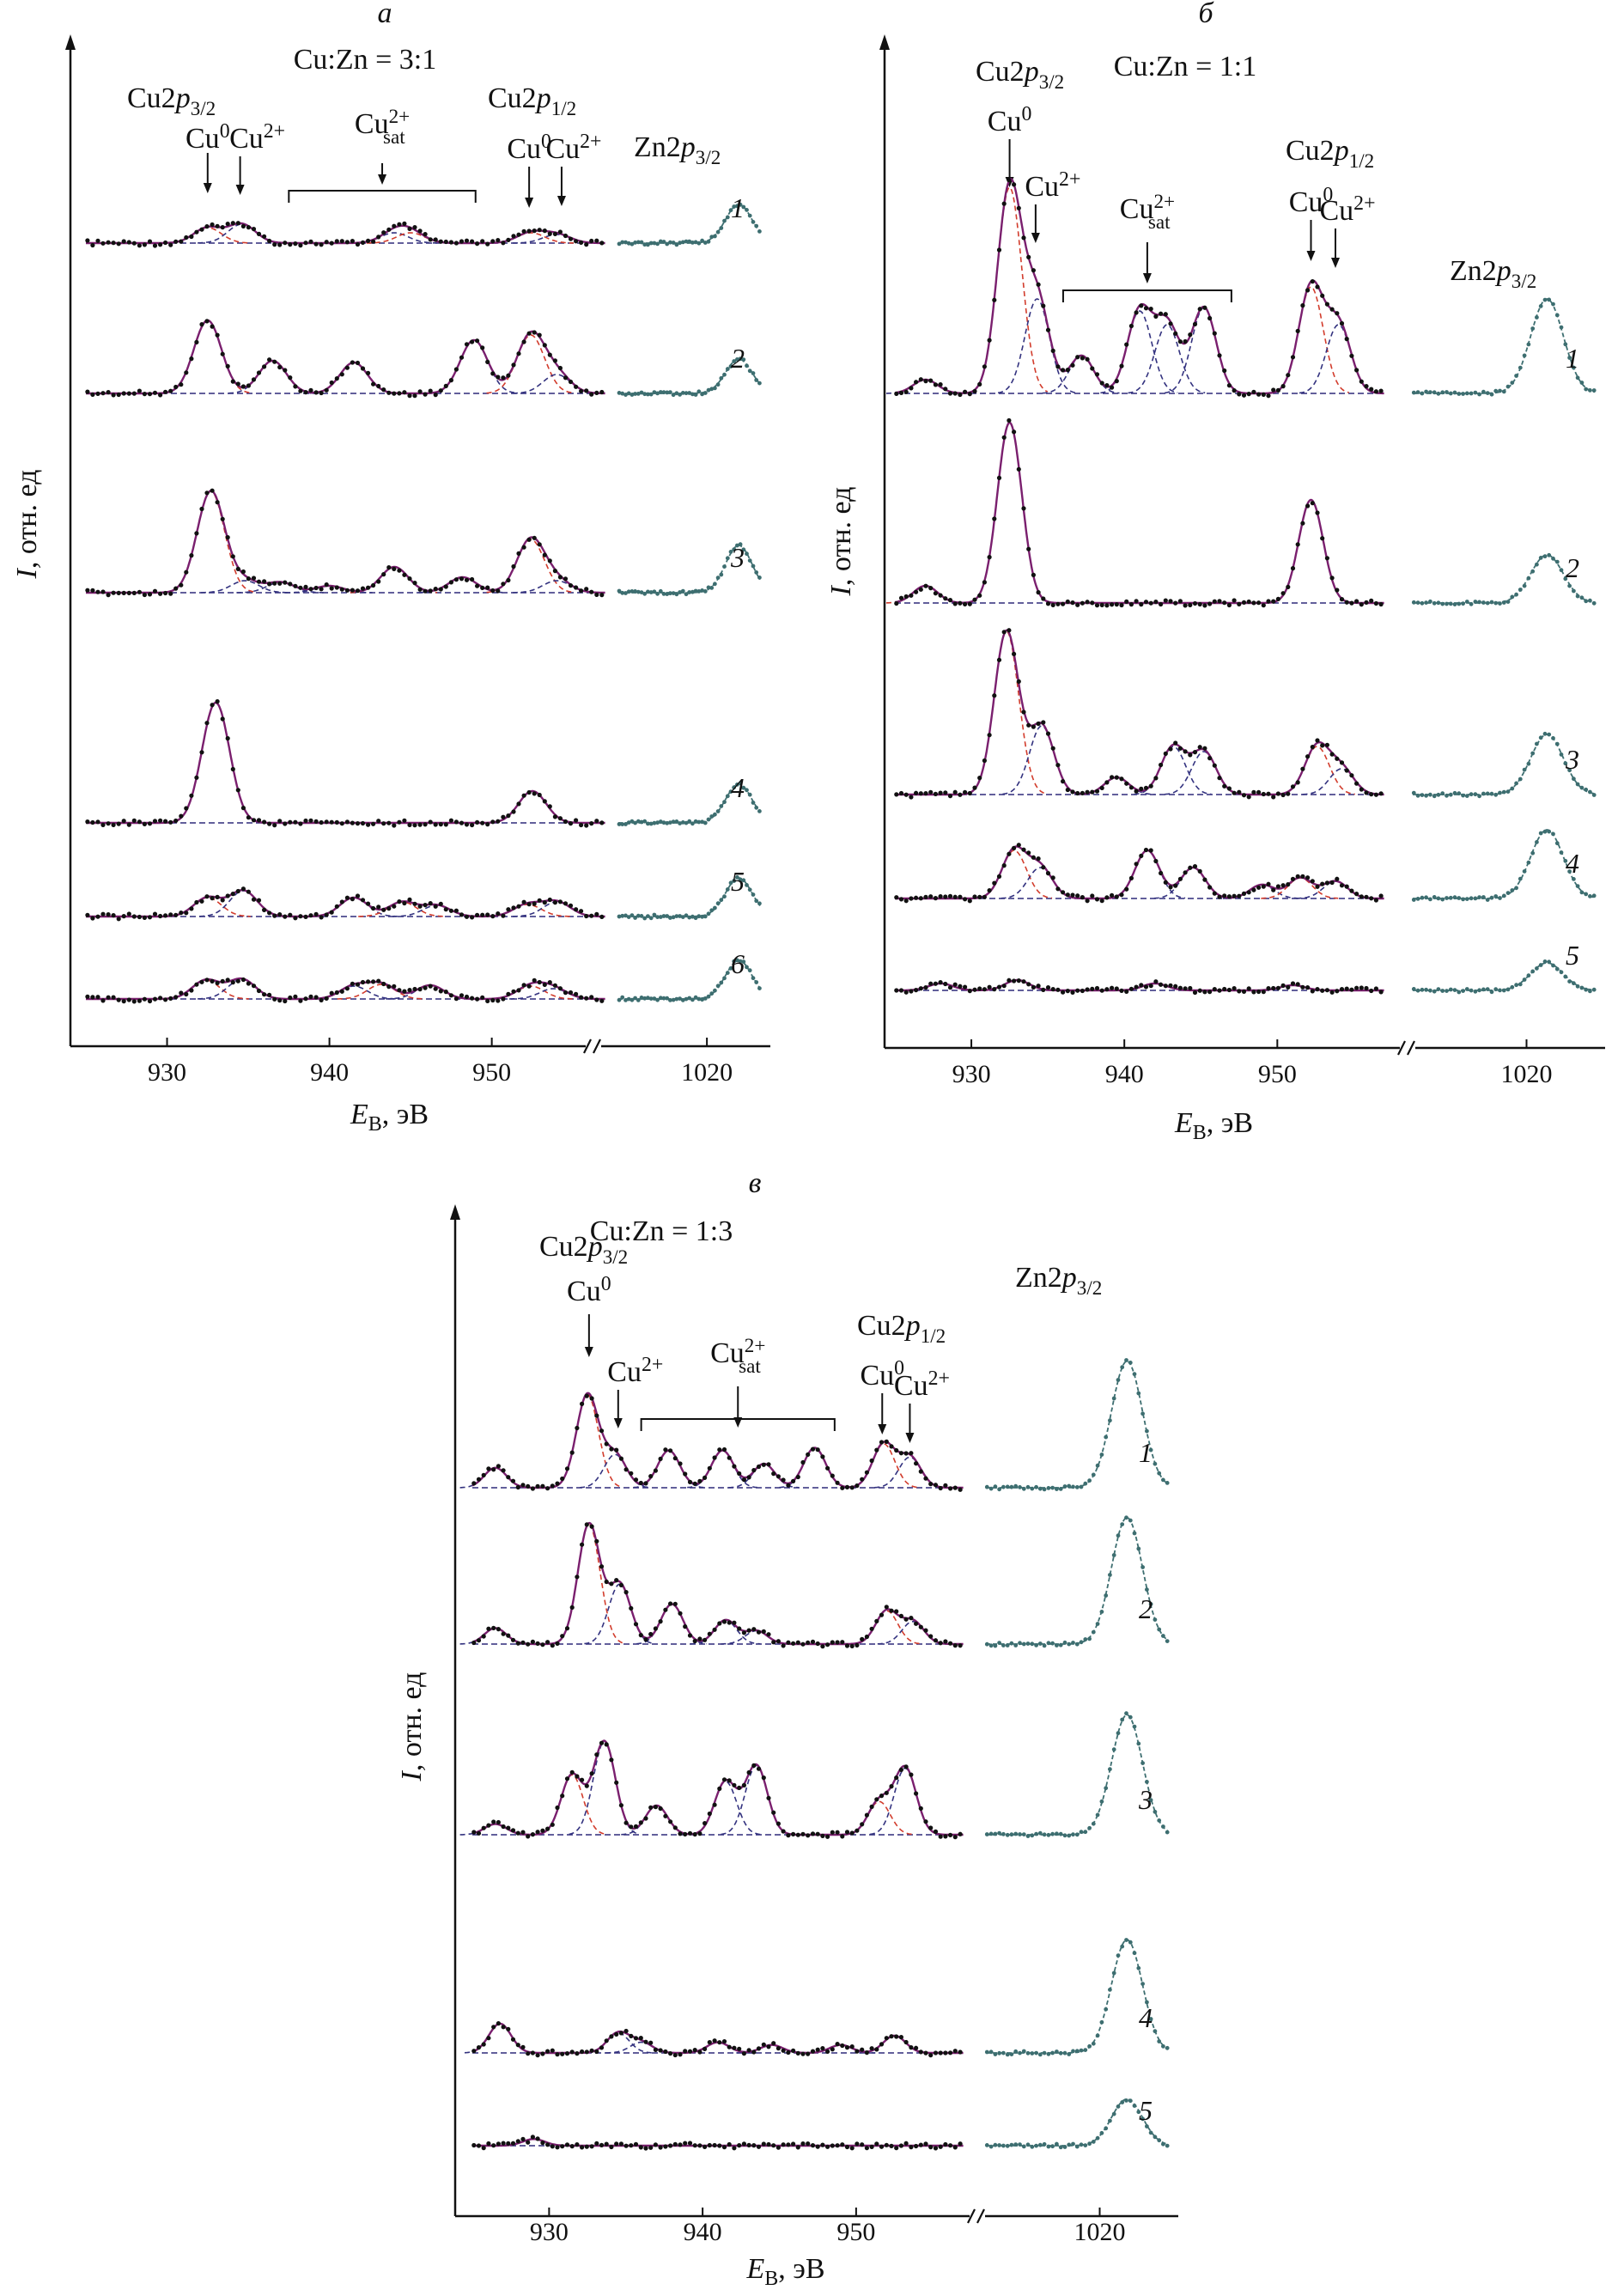 This screenshot has width=1624, height=2290. Describe the element at coordinates (738, 207) in the screenshot. I see `series-label: 1` at that location.